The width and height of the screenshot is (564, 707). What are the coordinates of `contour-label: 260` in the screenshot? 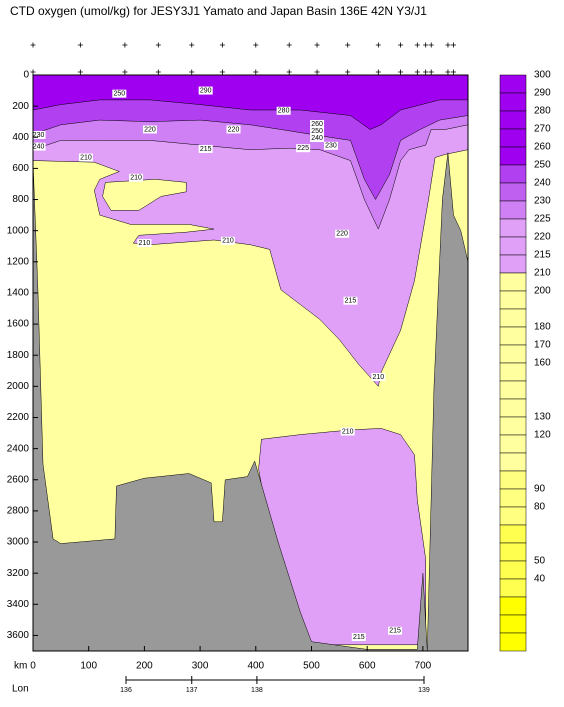 It's located at (317, 124).